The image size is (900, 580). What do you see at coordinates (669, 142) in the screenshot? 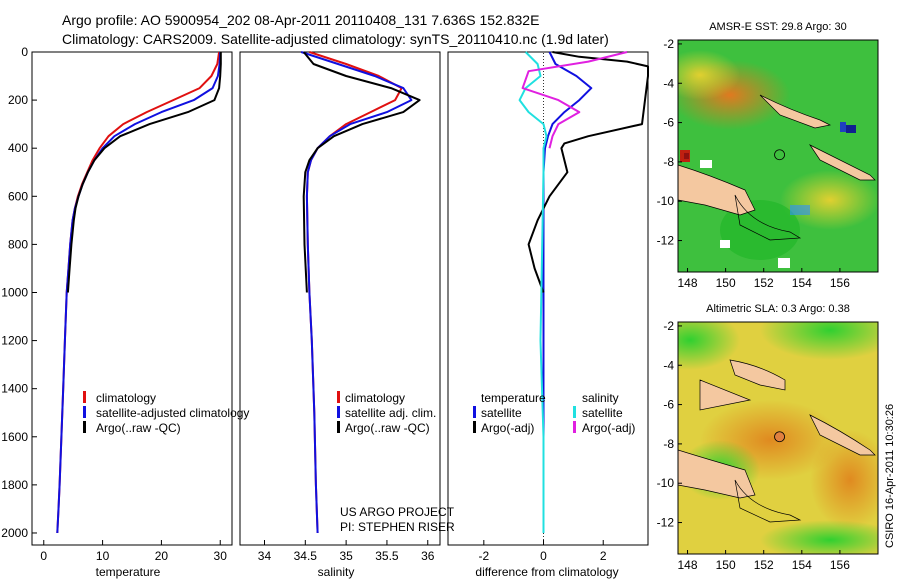
I see `sst-lat-ticks: -2 -4 -6 -8 -10 -12` at bounding box center [669, 142].